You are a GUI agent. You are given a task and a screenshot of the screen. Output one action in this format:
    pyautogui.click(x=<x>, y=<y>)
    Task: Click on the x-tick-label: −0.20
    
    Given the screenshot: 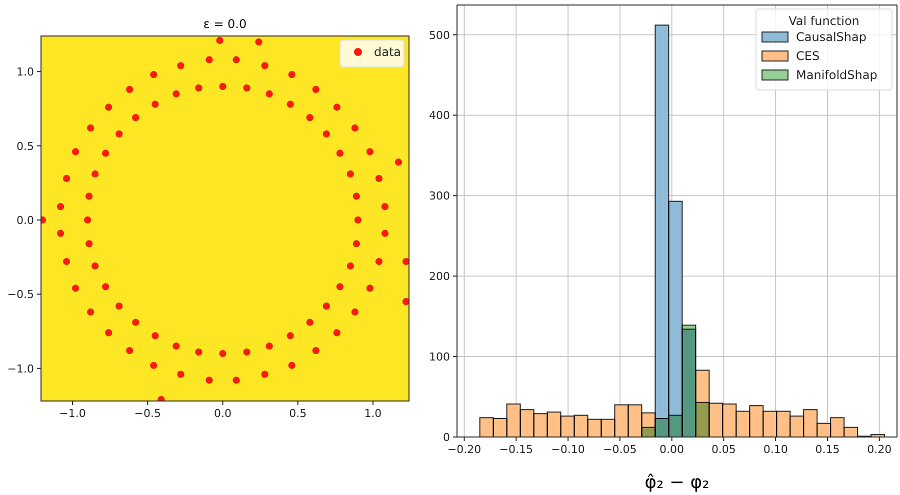 What is the action you would take?
    pyautogui.click(x=464, y=449)
    